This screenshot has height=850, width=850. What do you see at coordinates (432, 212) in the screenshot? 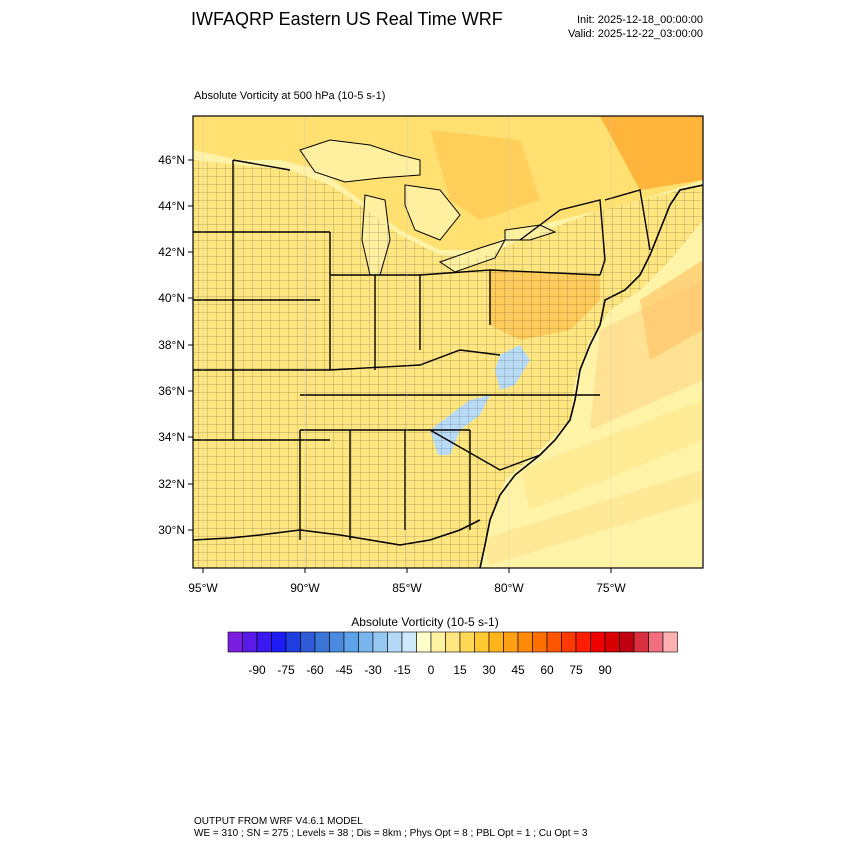
I see `lake-huron` at bounding box center [432, 212].